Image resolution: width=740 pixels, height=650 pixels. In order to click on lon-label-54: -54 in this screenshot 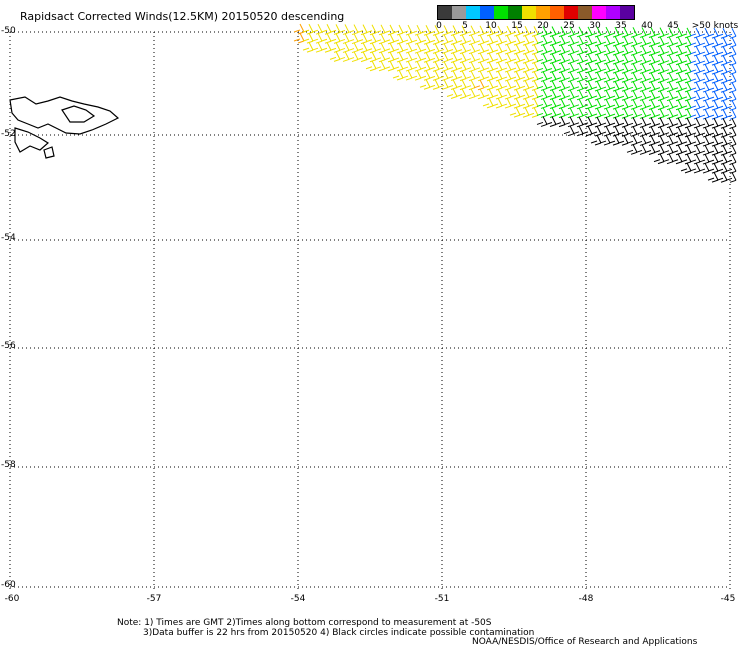, I will do `click(298, 599)`.